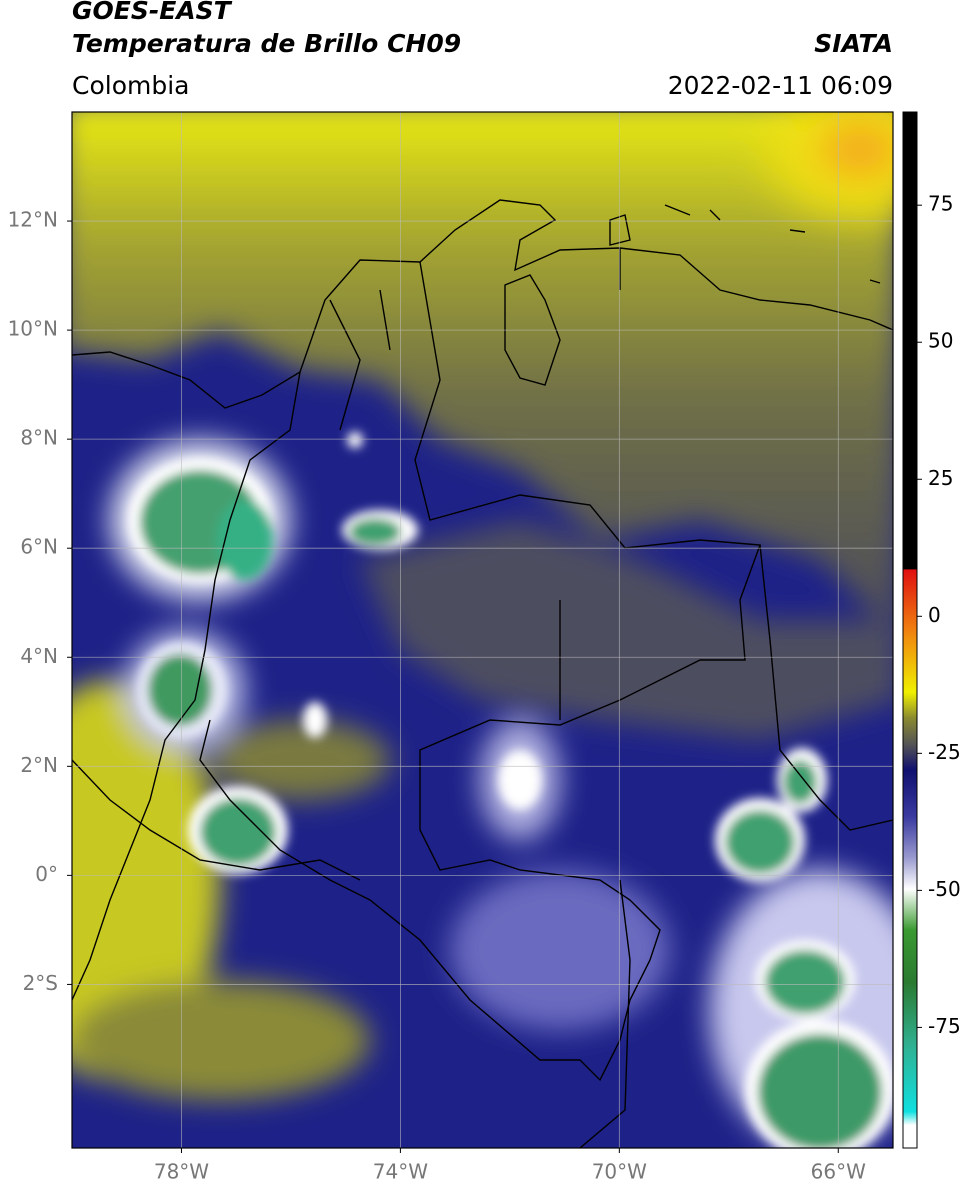  I want to click on y-tick-label: 4°N, so click(39, 656).